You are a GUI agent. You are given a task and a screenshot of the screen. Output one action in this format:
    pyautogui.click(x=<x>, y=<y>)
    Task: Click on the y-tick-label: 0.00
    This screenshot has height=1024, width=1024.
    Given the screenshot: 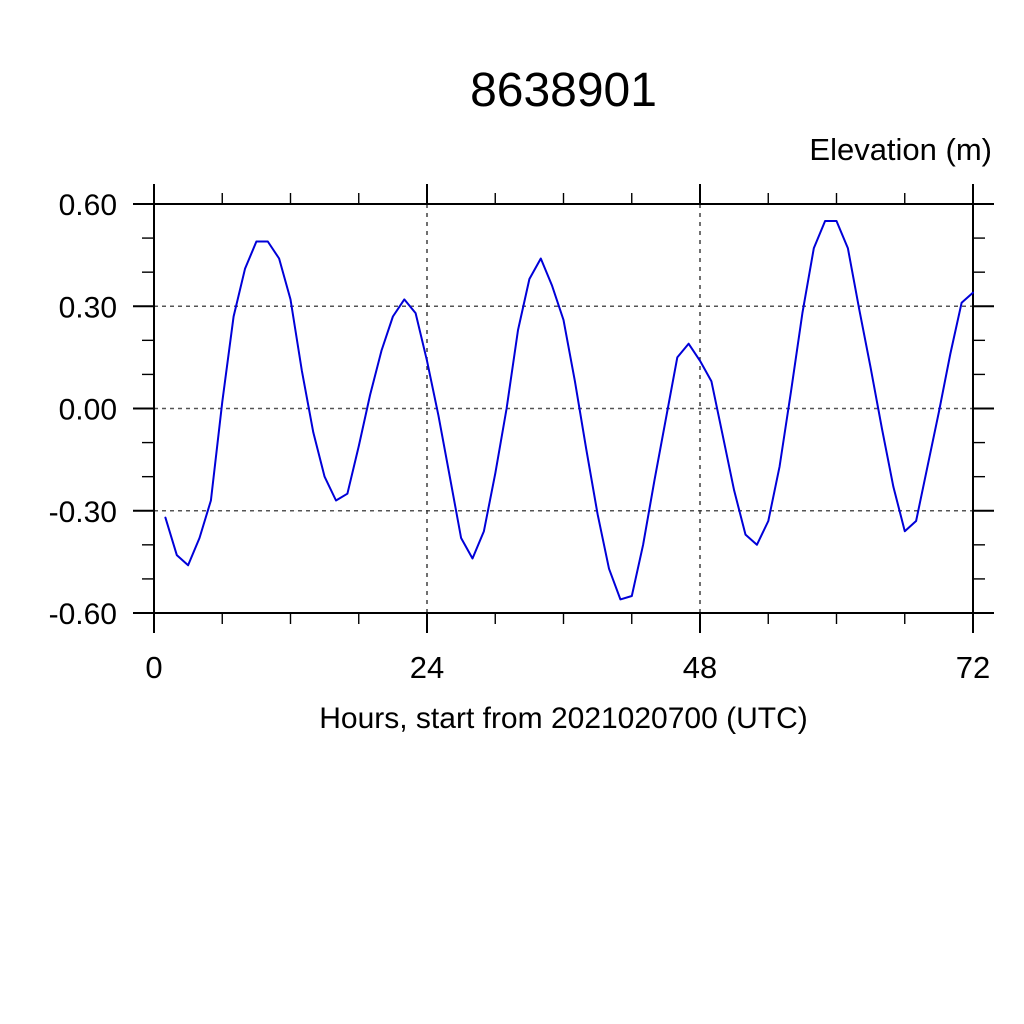 What is the action you would take?
    pyautogui.click(x=88, y=410)
    